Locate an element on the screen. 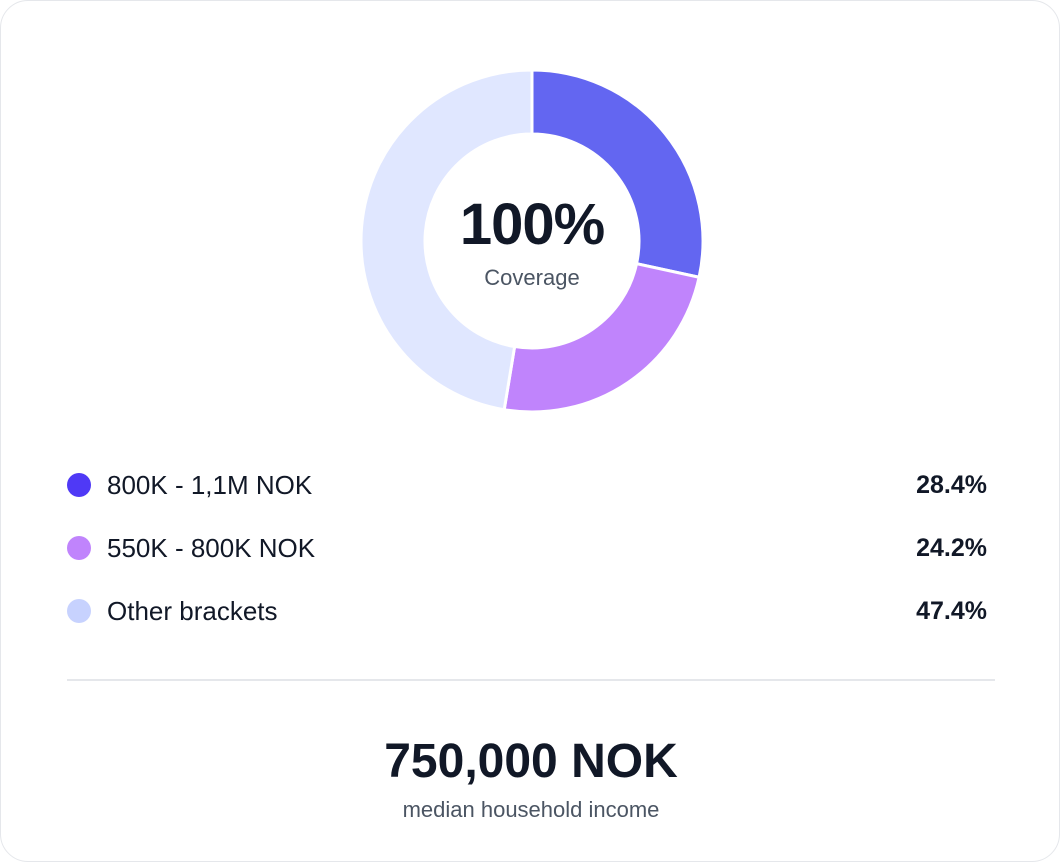  donut-svg is located at coordinates (532, 241).